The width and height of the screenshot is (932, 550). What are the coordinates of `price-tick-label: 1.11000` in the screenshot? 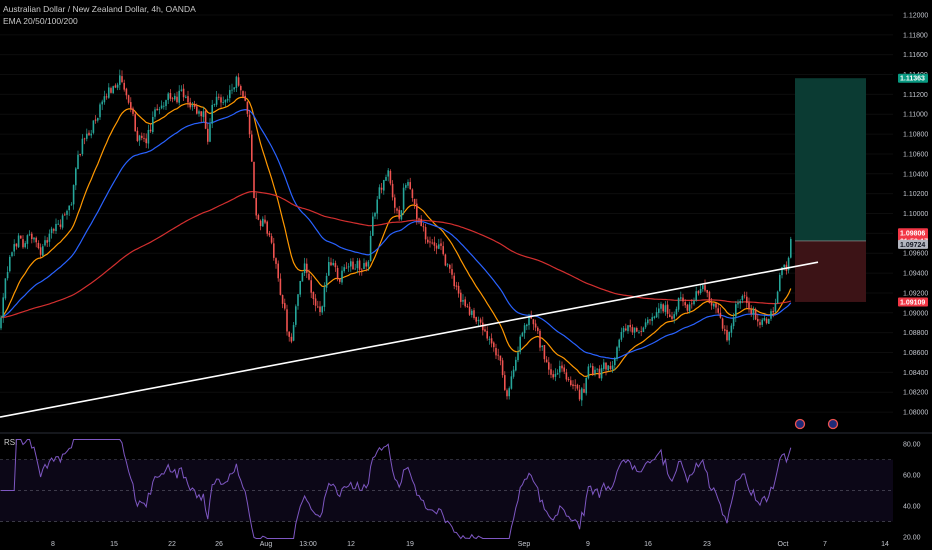 It's located at (915, 115).